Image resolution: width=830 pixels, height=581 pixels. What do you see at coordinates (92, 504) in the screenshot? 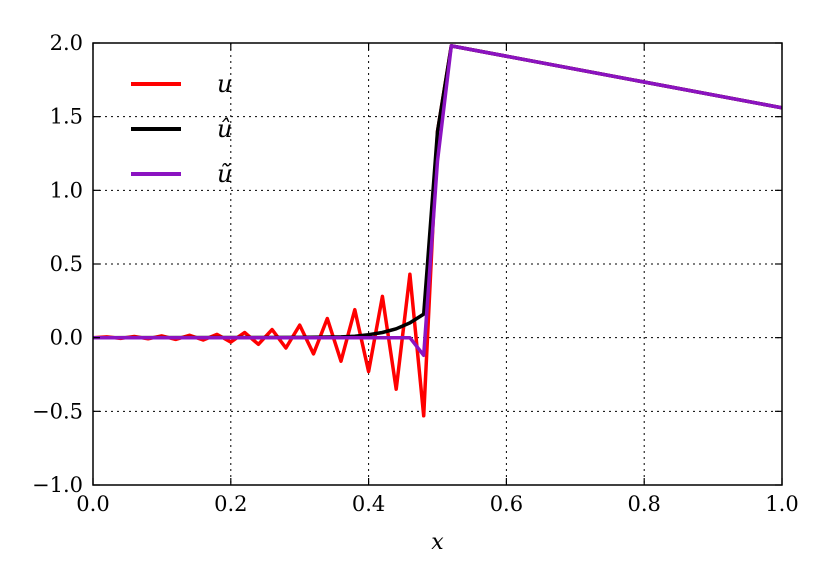
I see `x-tick-label: 0.0` at bounding box center [92, 504].